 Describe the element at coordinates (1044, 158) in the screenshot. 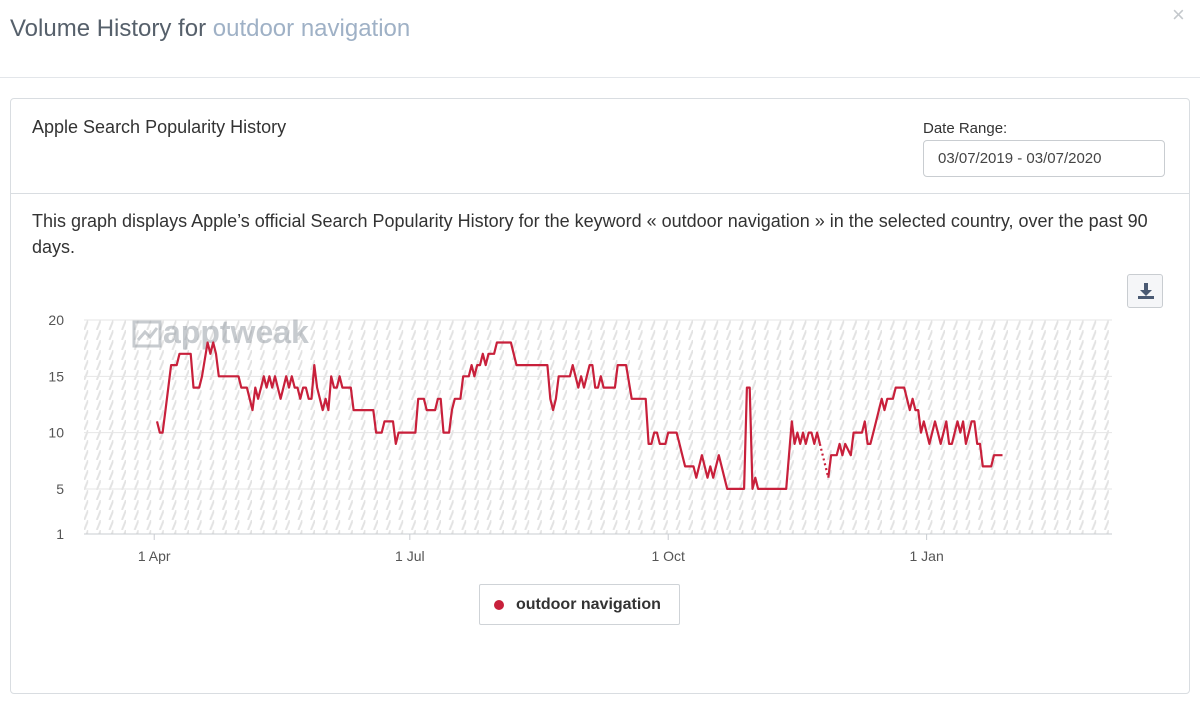

I see `date-range-input` at that location.